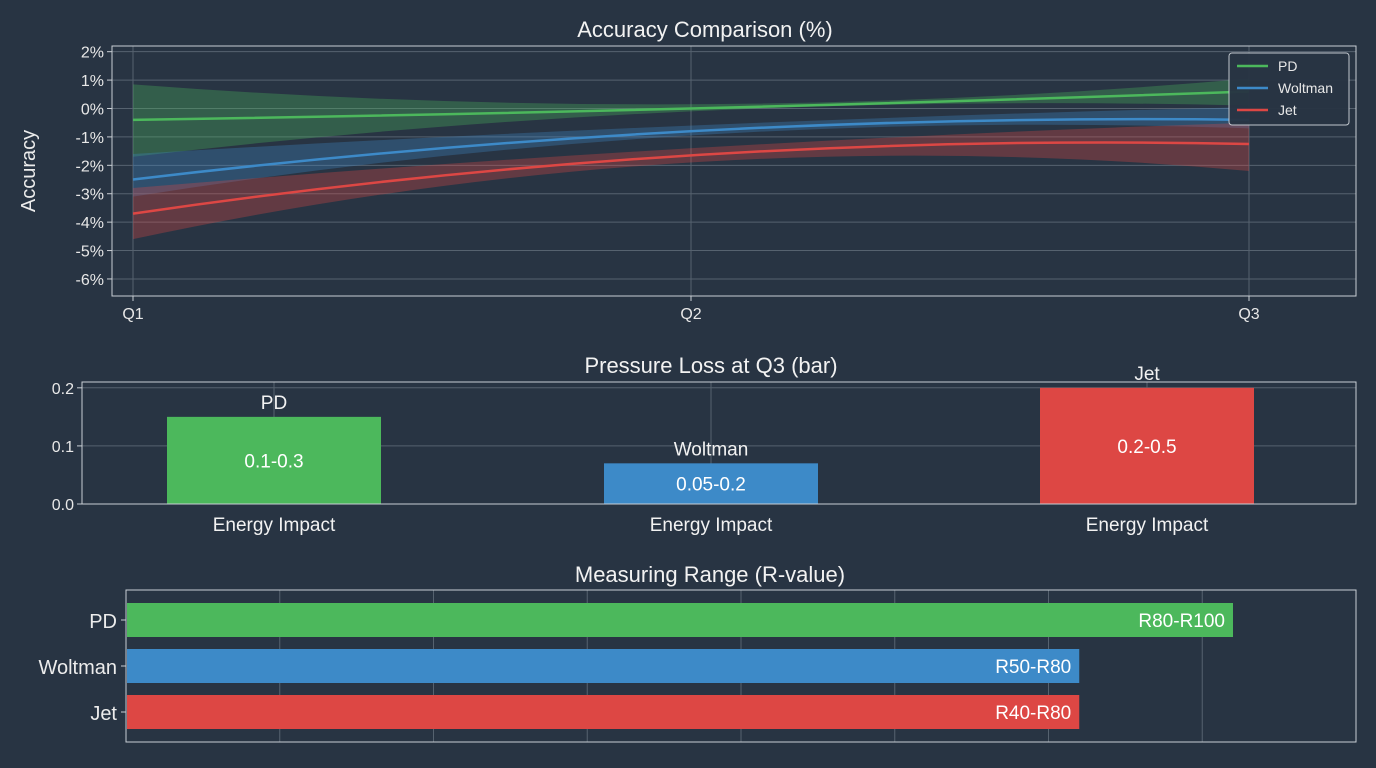  What do you see at coordinates (274, 403) in the screenshot?
I see `bar-series-name-pd: PD` at bounding box center [274, 403].